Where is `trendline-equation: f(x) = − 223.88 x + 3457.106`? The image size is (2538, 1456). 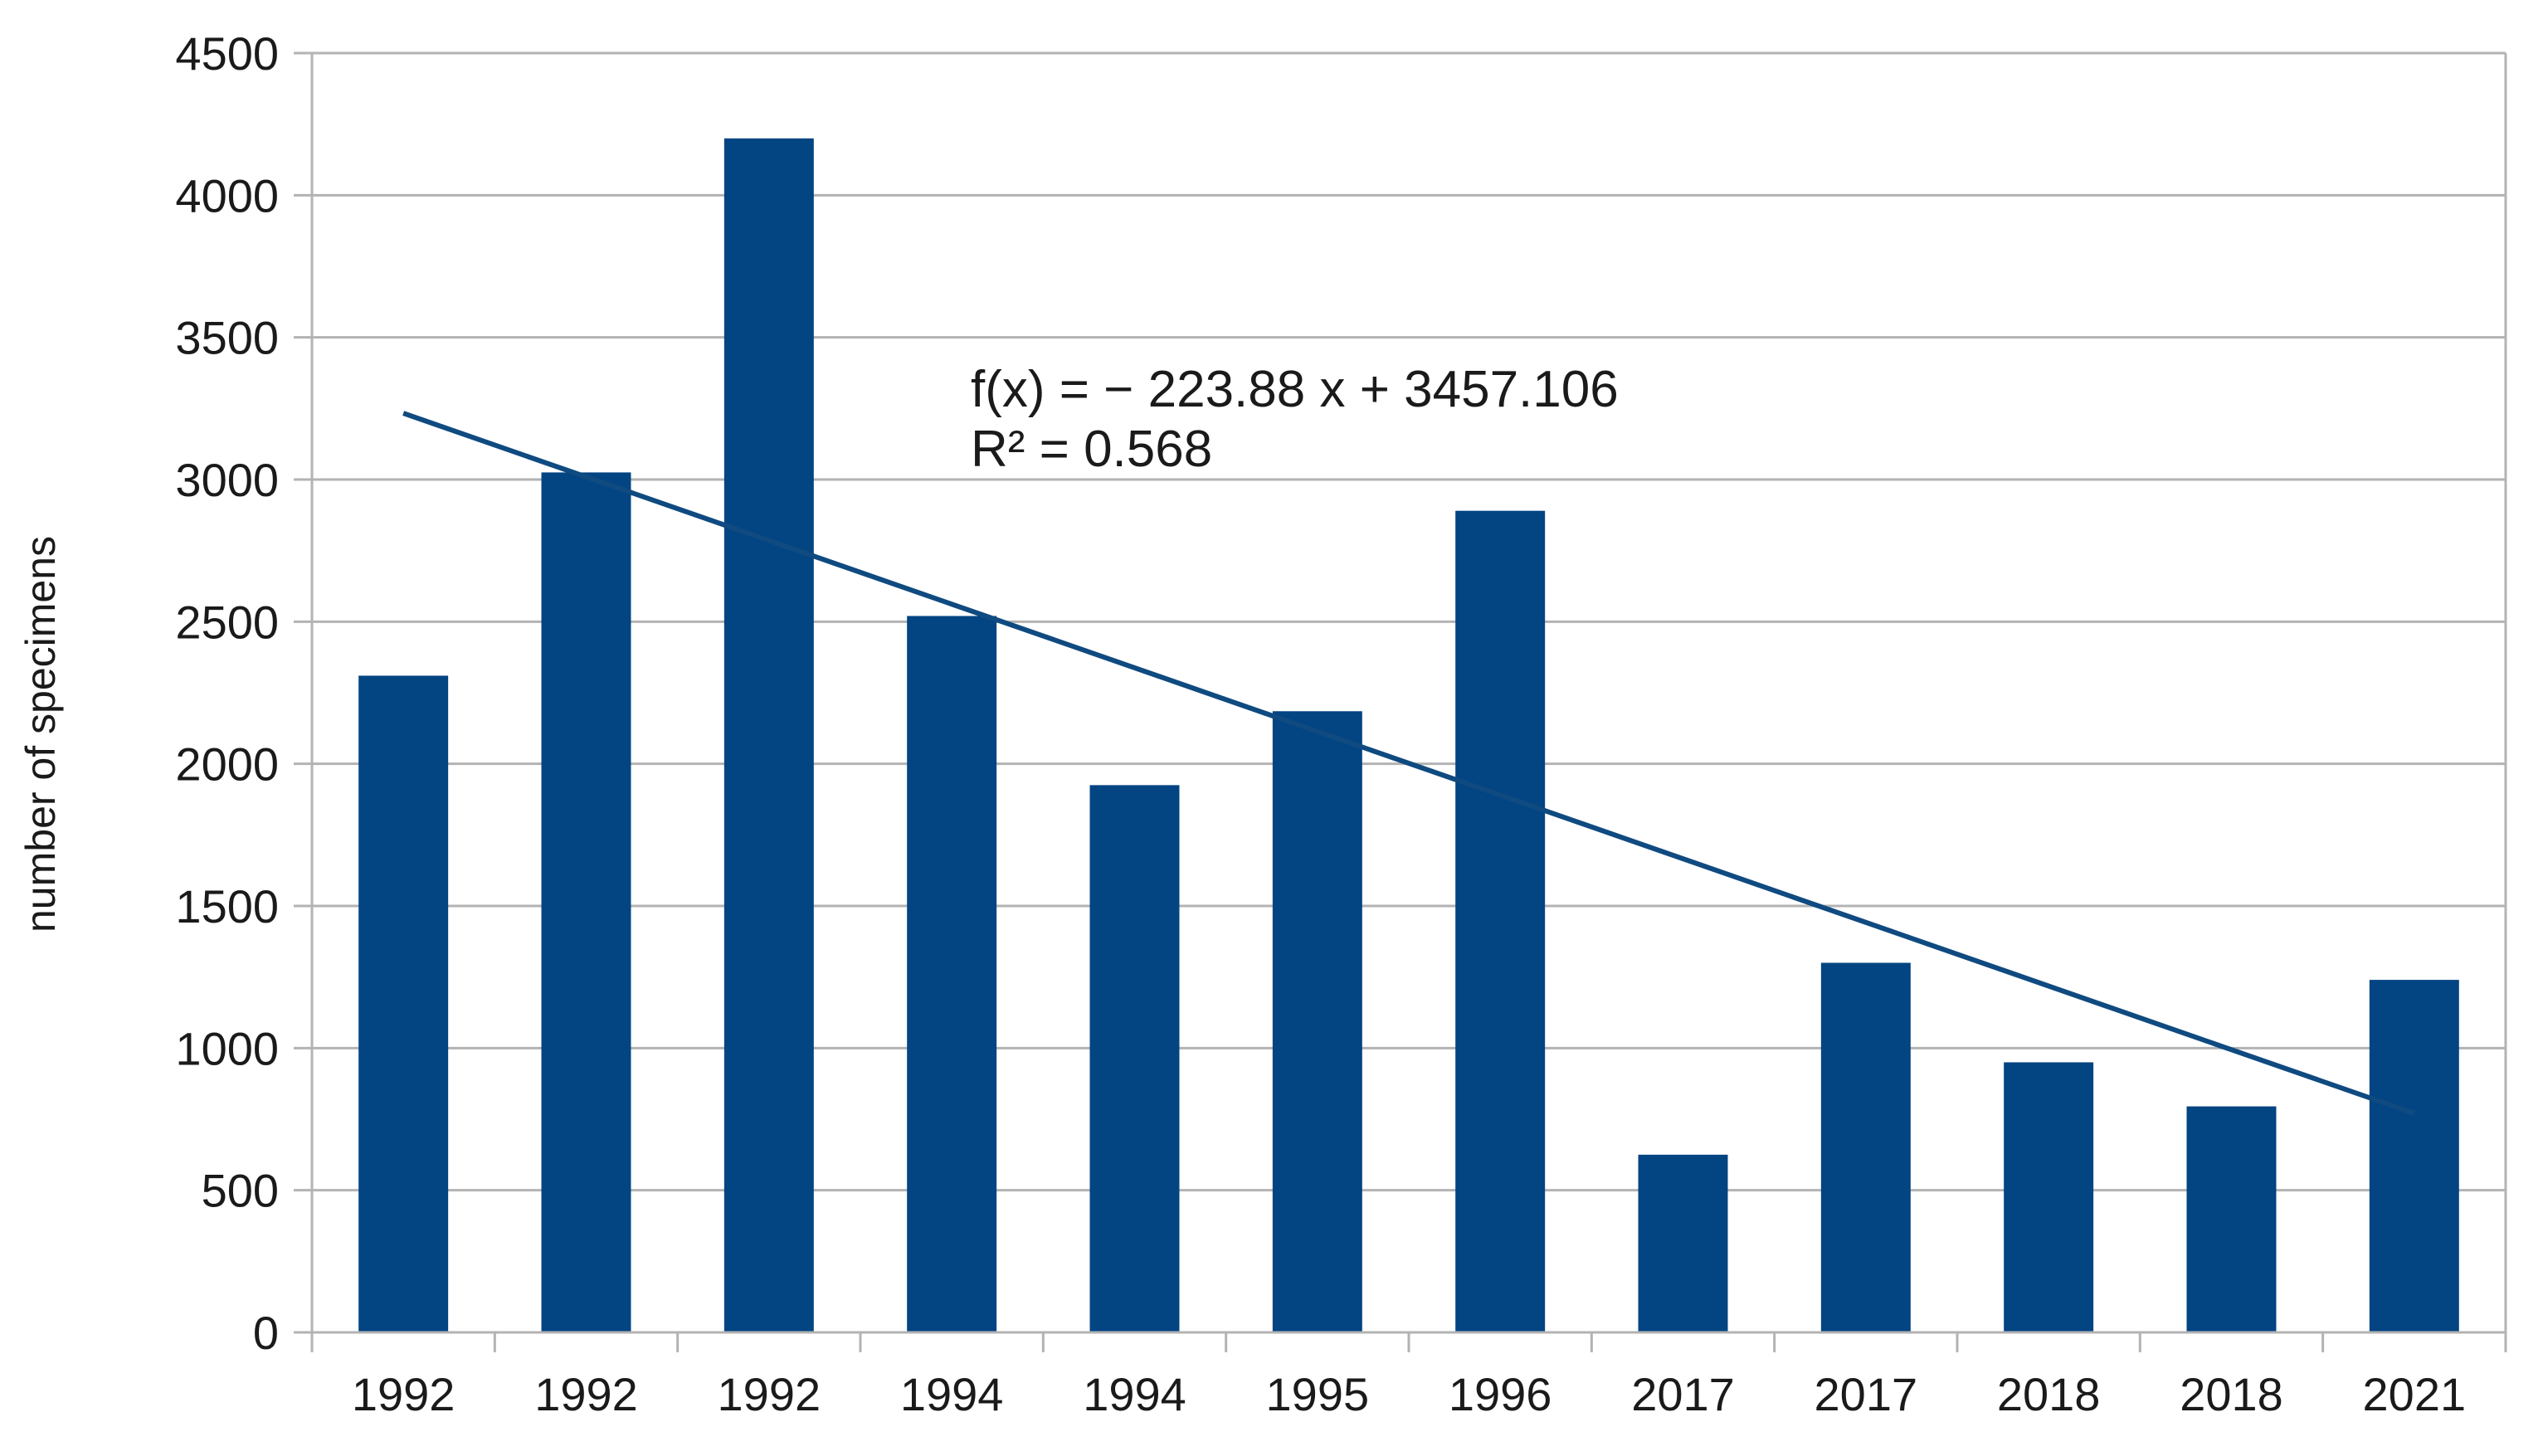 trendline-equation: f(x) = − 223.88 x + 3457.106 is located at coordinates (1295, 389).